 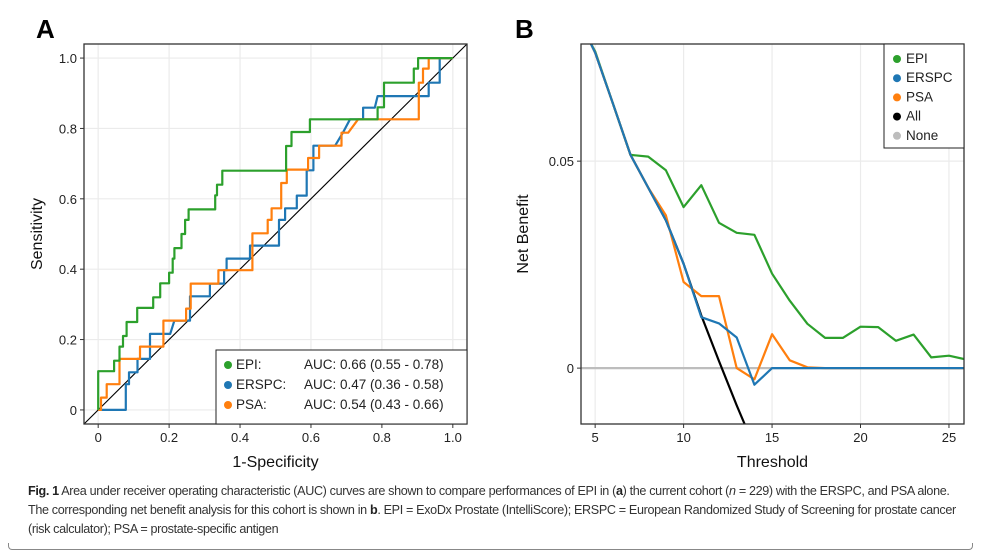 What do you see at coordinates (68, 58) in the screenshot?
I see `y-tick-label: 1.0` at bounding box center [68, 58].